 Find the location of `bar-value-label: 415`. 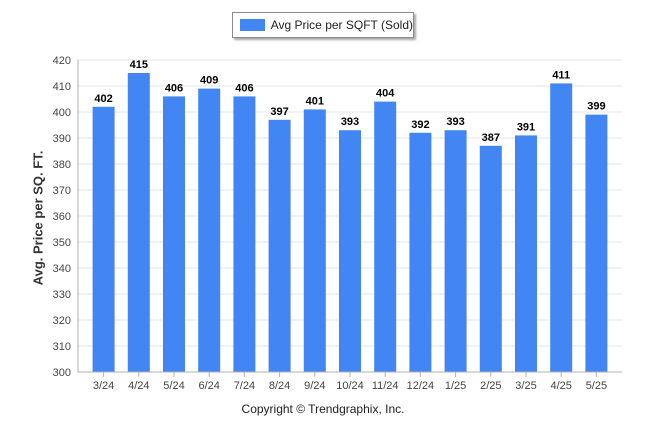

bar-value-label: 415 is located at coordinates (139, 65).